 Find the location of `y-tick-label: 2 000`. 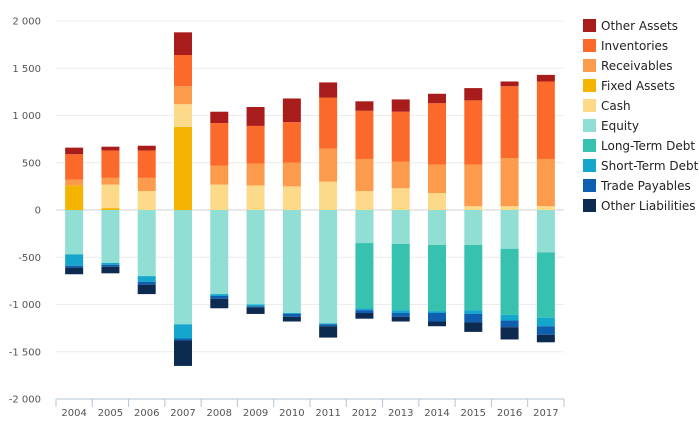

y-tick-label: 2 000 is located at coordinates (26, 22).